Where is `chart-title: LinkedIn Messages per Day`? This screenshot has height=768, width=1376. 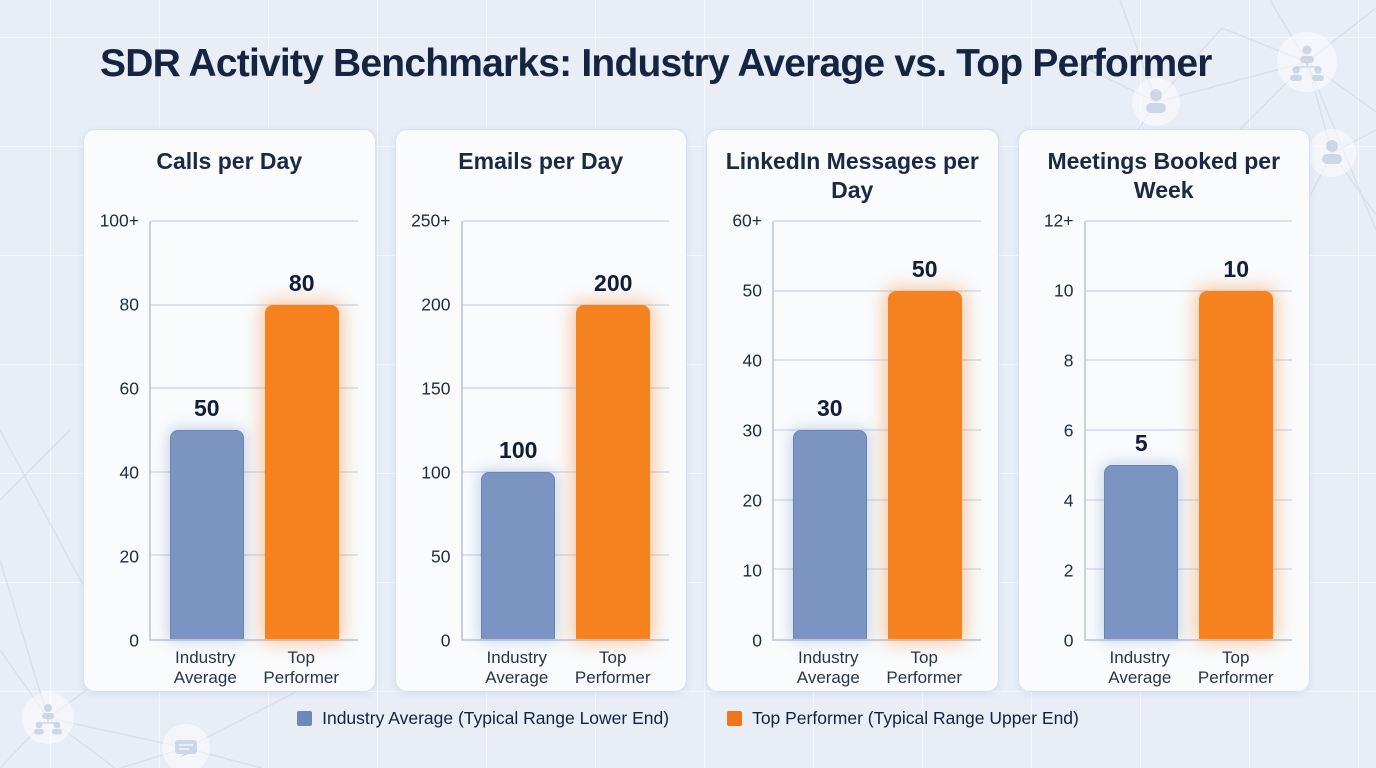
chart-title: LinkedIn Messages per Day is located at coordinates (852, 175).